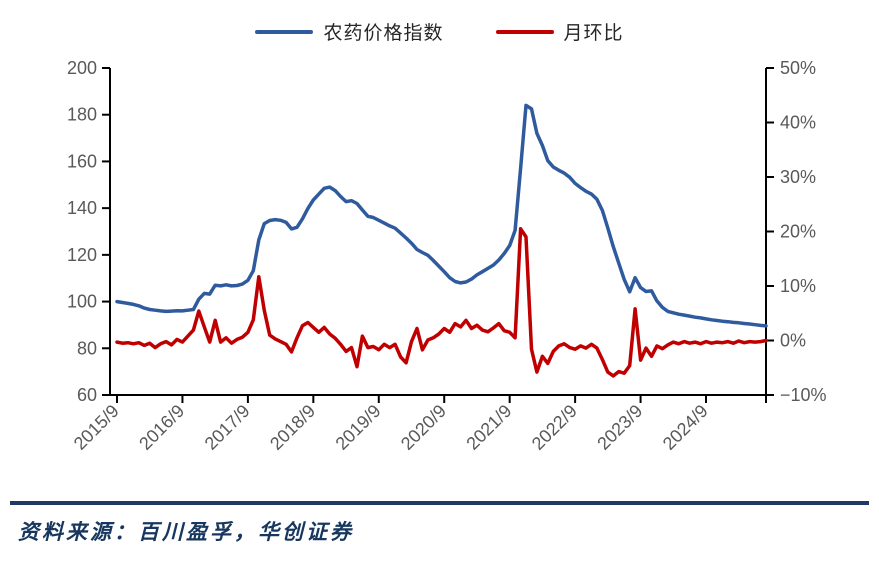 The width and height of the screenshot is (879, 576). Describe the element at coordinates (423, 427) in the screenshot. I see `x-axis-label: 2020/9` at that location.